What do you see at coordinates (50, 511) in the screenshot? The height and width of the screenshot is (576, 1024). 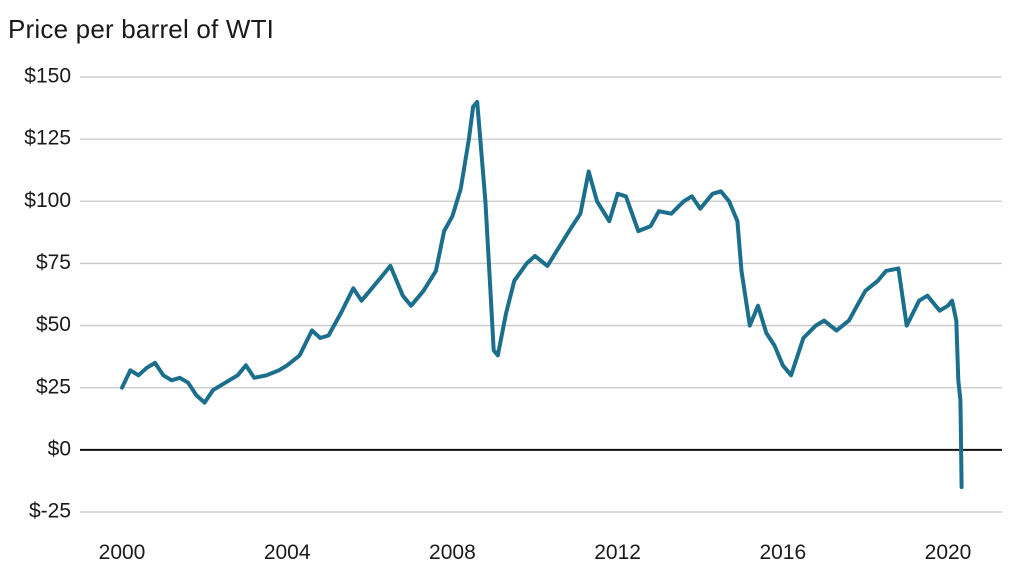 I see `y-tick-label: $-25` at bounding box center [50, 511].